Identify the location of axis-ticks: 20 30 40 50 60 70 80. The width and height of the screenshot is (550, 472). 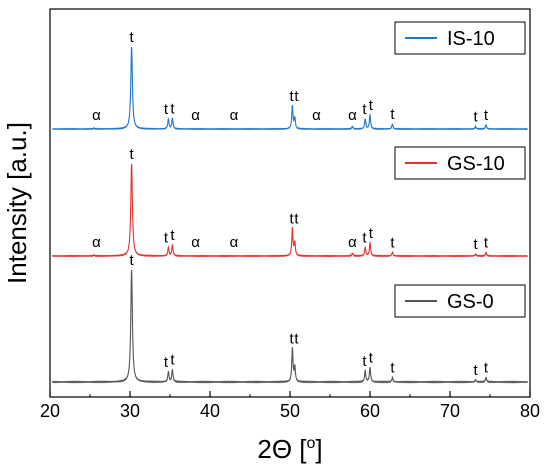
(290, 406).